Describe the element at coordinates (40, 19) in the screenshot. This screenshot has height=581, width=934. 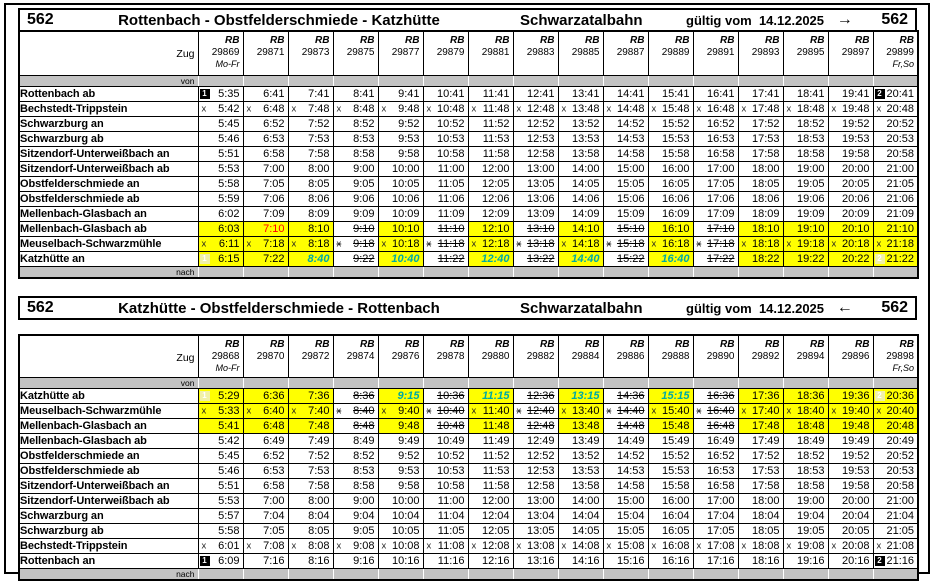
I see `route-number-left: 562` at that location.